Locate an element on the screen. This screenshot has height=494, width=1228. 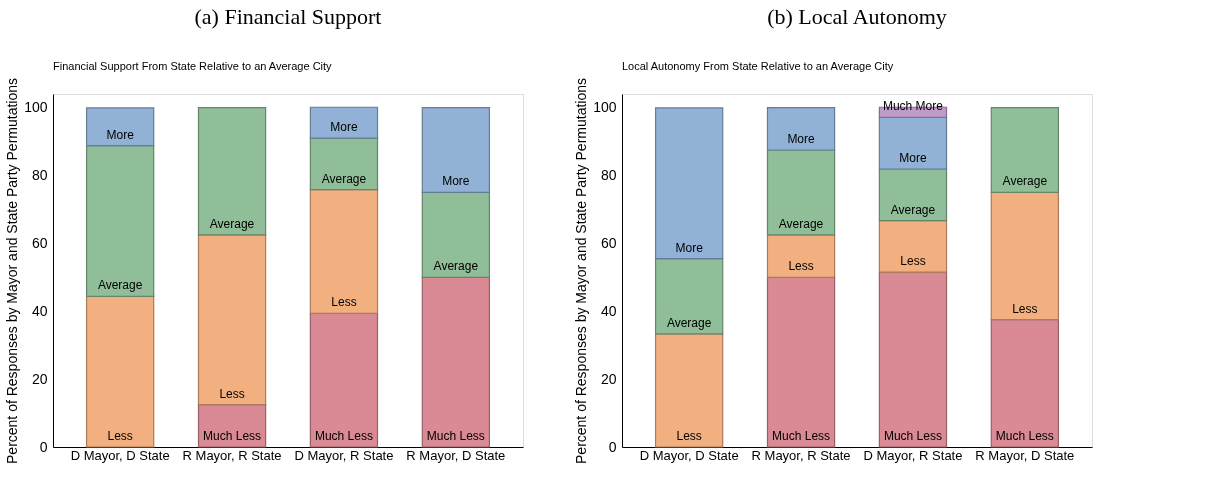
series-label: Much More is located at coordinates (913, 106).